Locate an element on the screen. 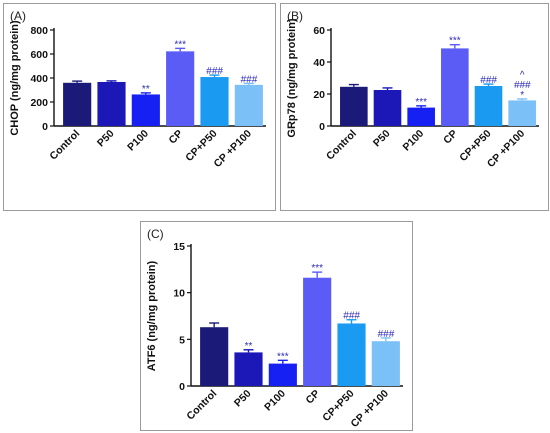  y-tick-label: 800 is located at coordinates (39, 31).